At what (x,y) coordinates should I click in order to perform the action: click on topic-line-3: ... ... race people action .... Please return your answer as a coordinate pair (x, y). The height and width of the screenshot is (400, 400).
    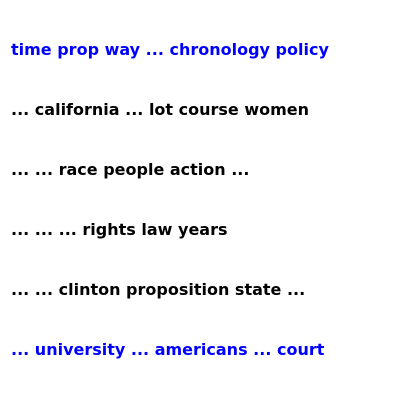
    Looking at the image, I should click on (130, 169).